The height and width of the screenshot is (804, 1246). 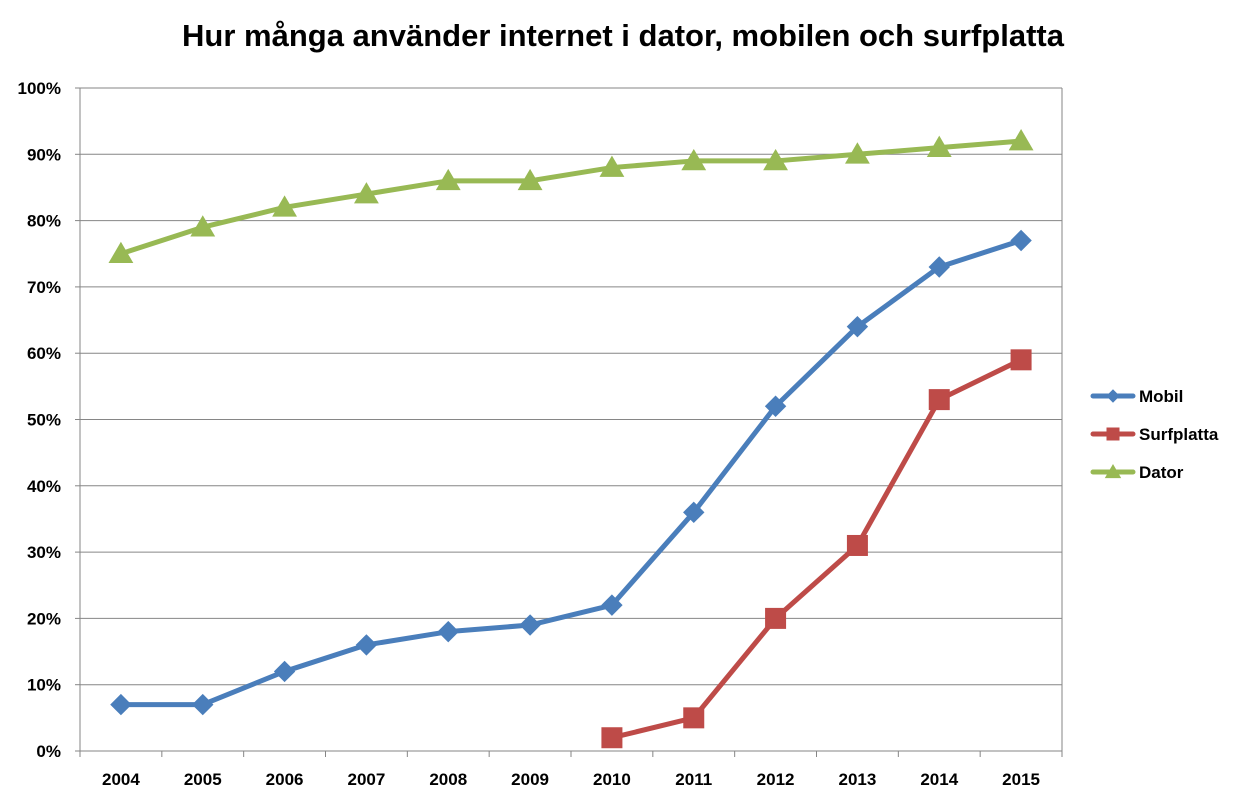 I want to click on x-tick-label: 2015, so click(x=1021, y=779).